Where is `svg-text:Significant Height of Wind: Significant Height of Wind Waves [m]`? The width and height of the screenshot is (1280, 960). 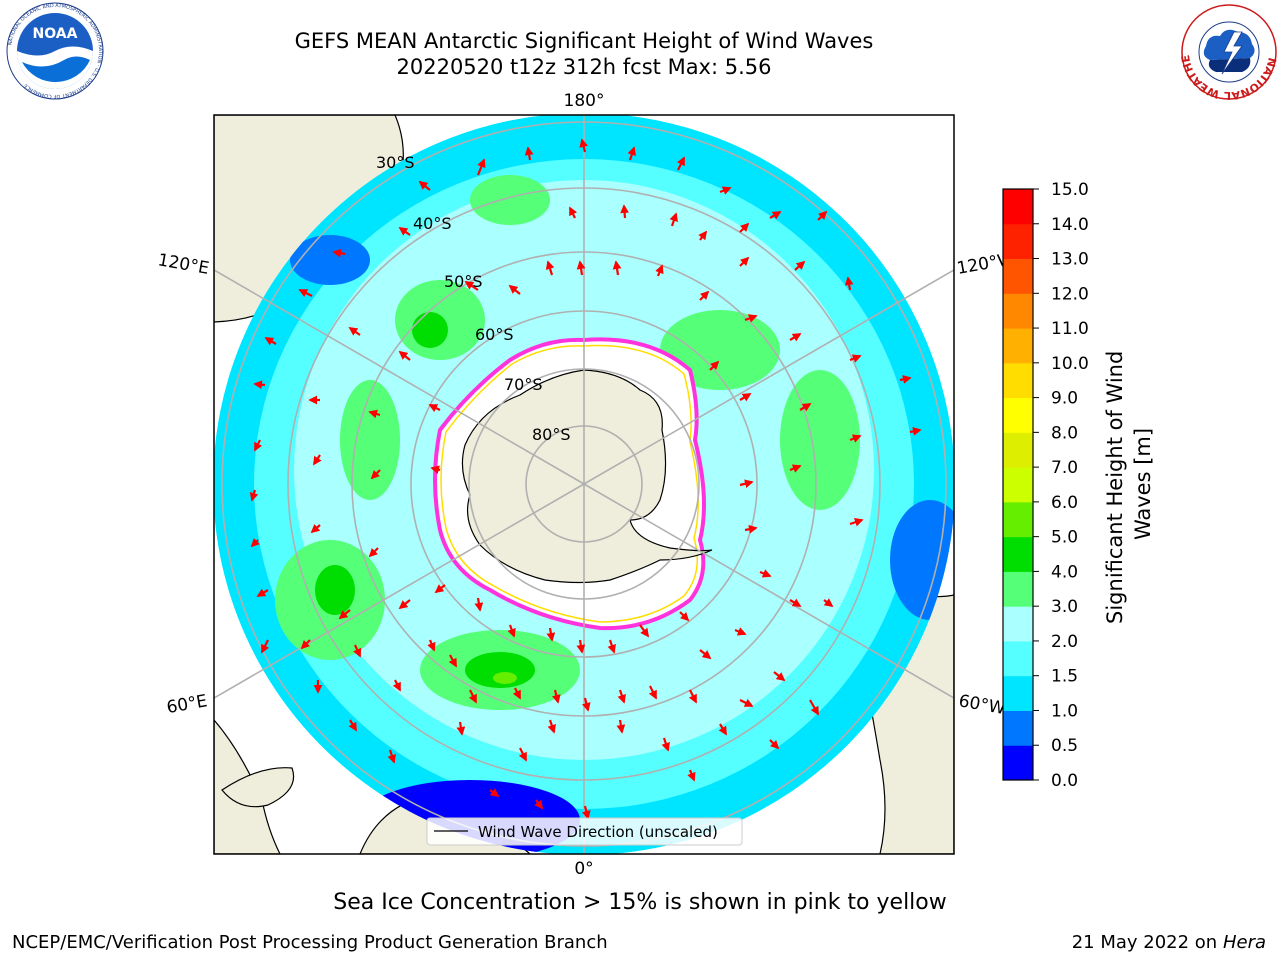 svg-text:Significant Height of Wind: Significant Height of Wind Waves [m] is located at coordinates (1129, 484).